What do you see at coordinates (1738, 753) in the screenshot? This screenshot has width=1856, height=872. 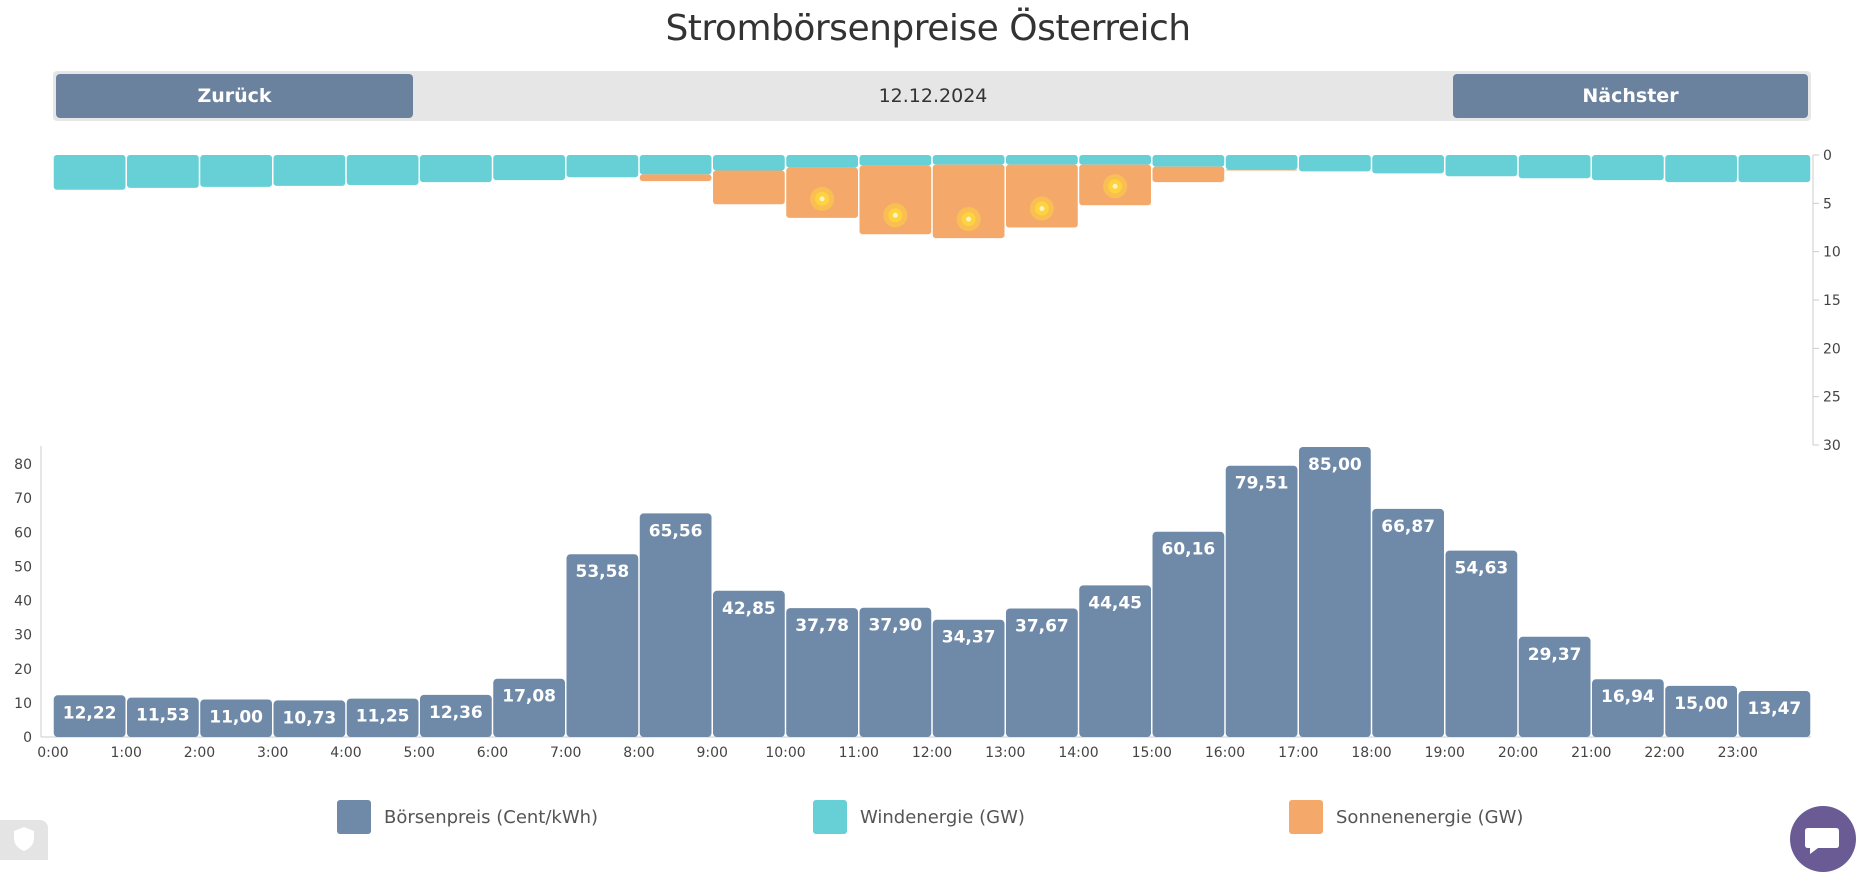 I see `x-tick-label: 23:00` at bounding box center [1738, 753].